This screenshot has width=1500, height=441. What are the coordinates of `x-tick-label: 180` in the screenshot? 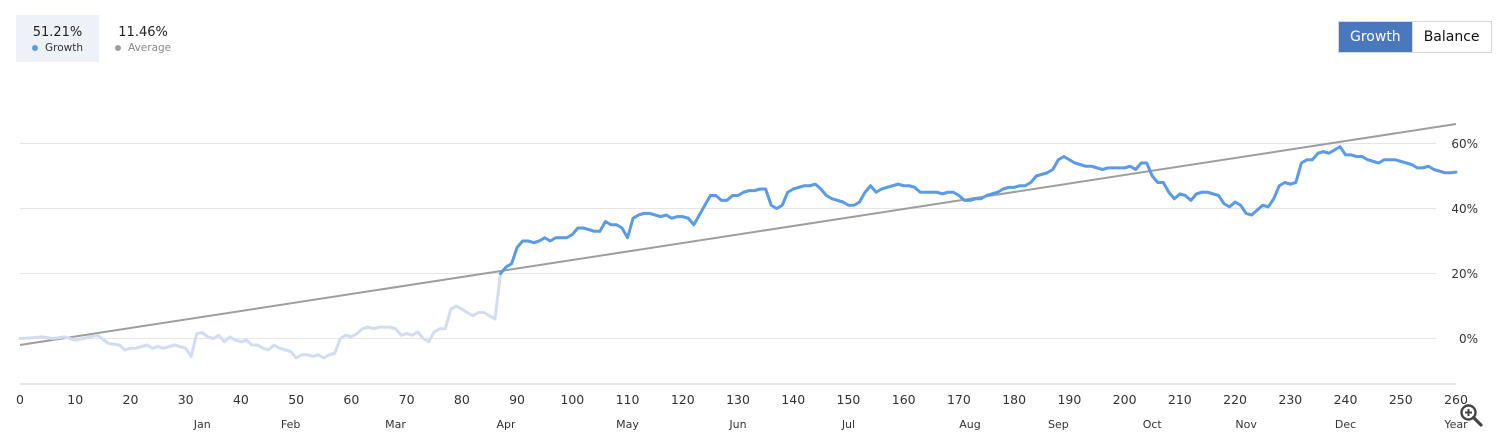 It's located at (1014, 399).